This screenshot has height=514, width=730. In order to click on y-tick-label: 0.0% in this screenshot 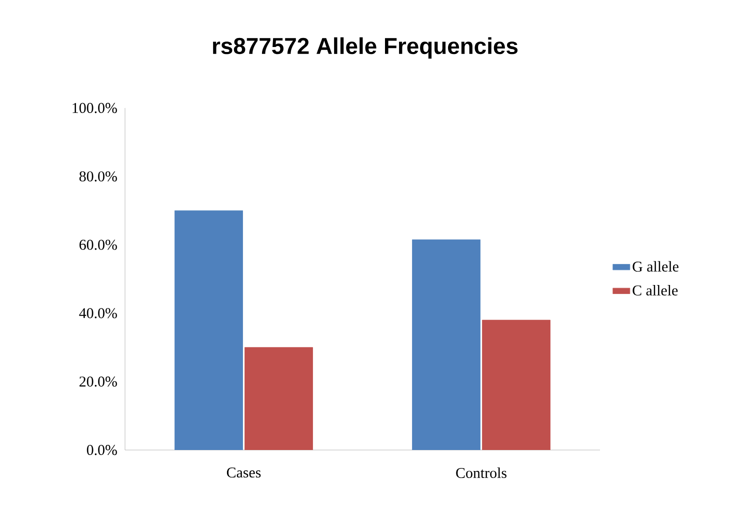, I will do `click(101, 450)`.